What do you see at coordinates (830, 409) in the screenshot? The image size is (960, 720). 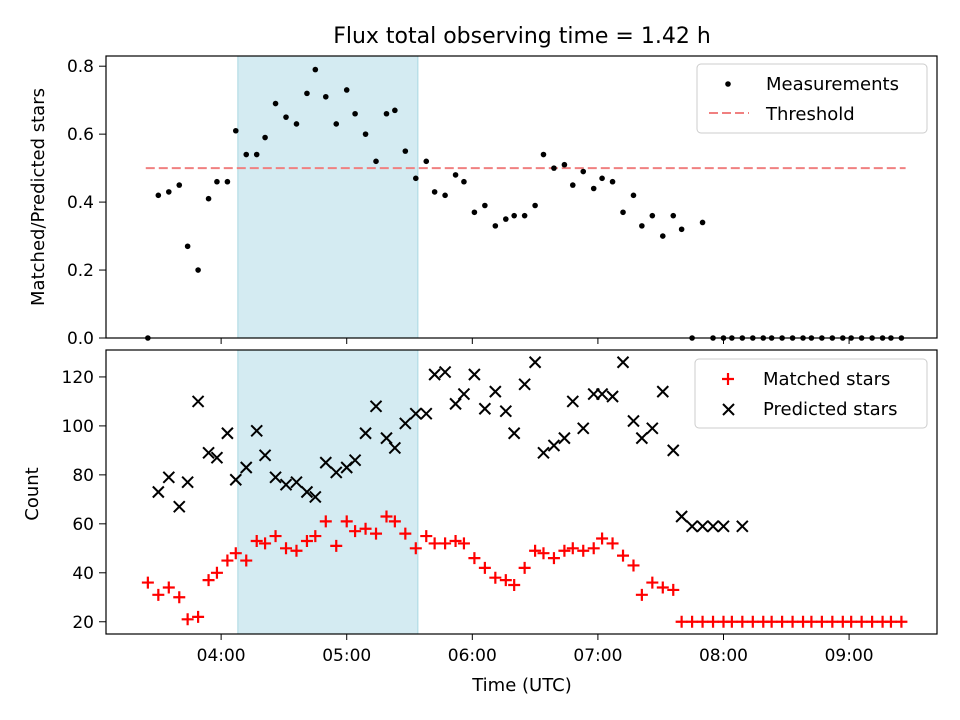 I see `legend-predicted-label: Predicted stars` at bounding box center [830, 409].